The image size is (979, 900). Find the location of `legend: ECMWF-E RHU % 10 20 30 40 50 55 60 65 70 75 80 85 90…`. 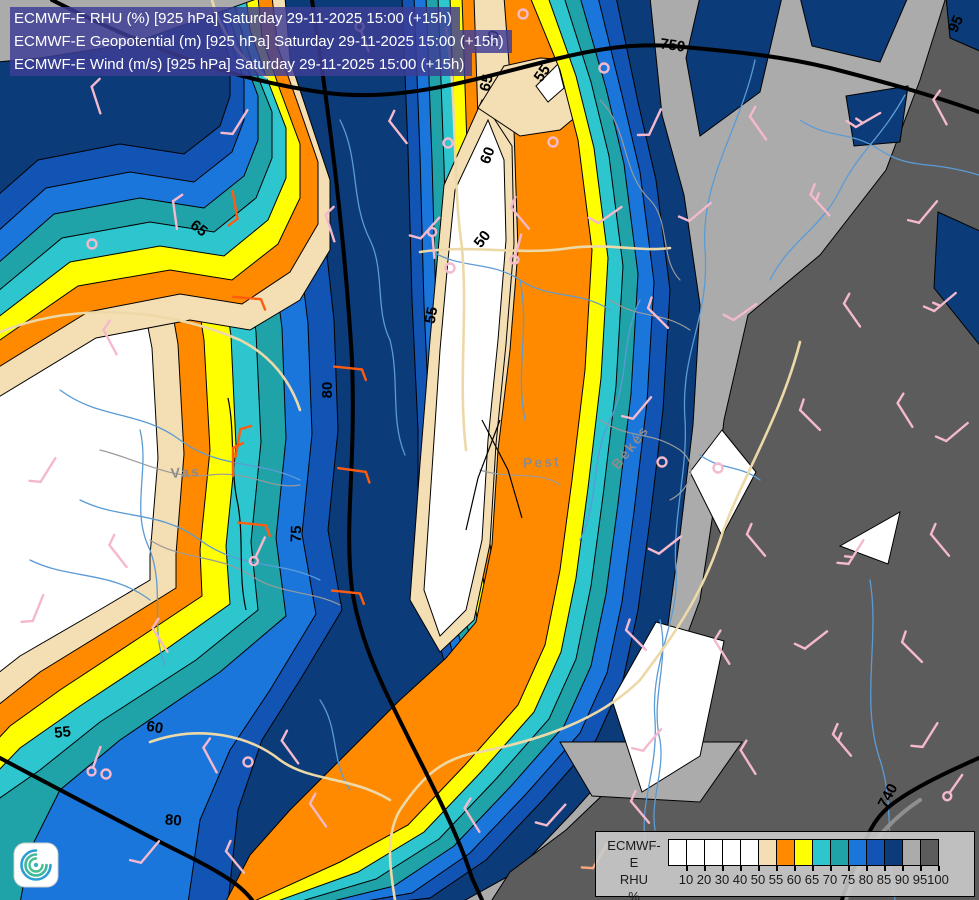

legend: ECMWF-E RHU % 10 20 30 40 50 55 60 65 70 75 80 85 90… is located at coordinates (785, 865).